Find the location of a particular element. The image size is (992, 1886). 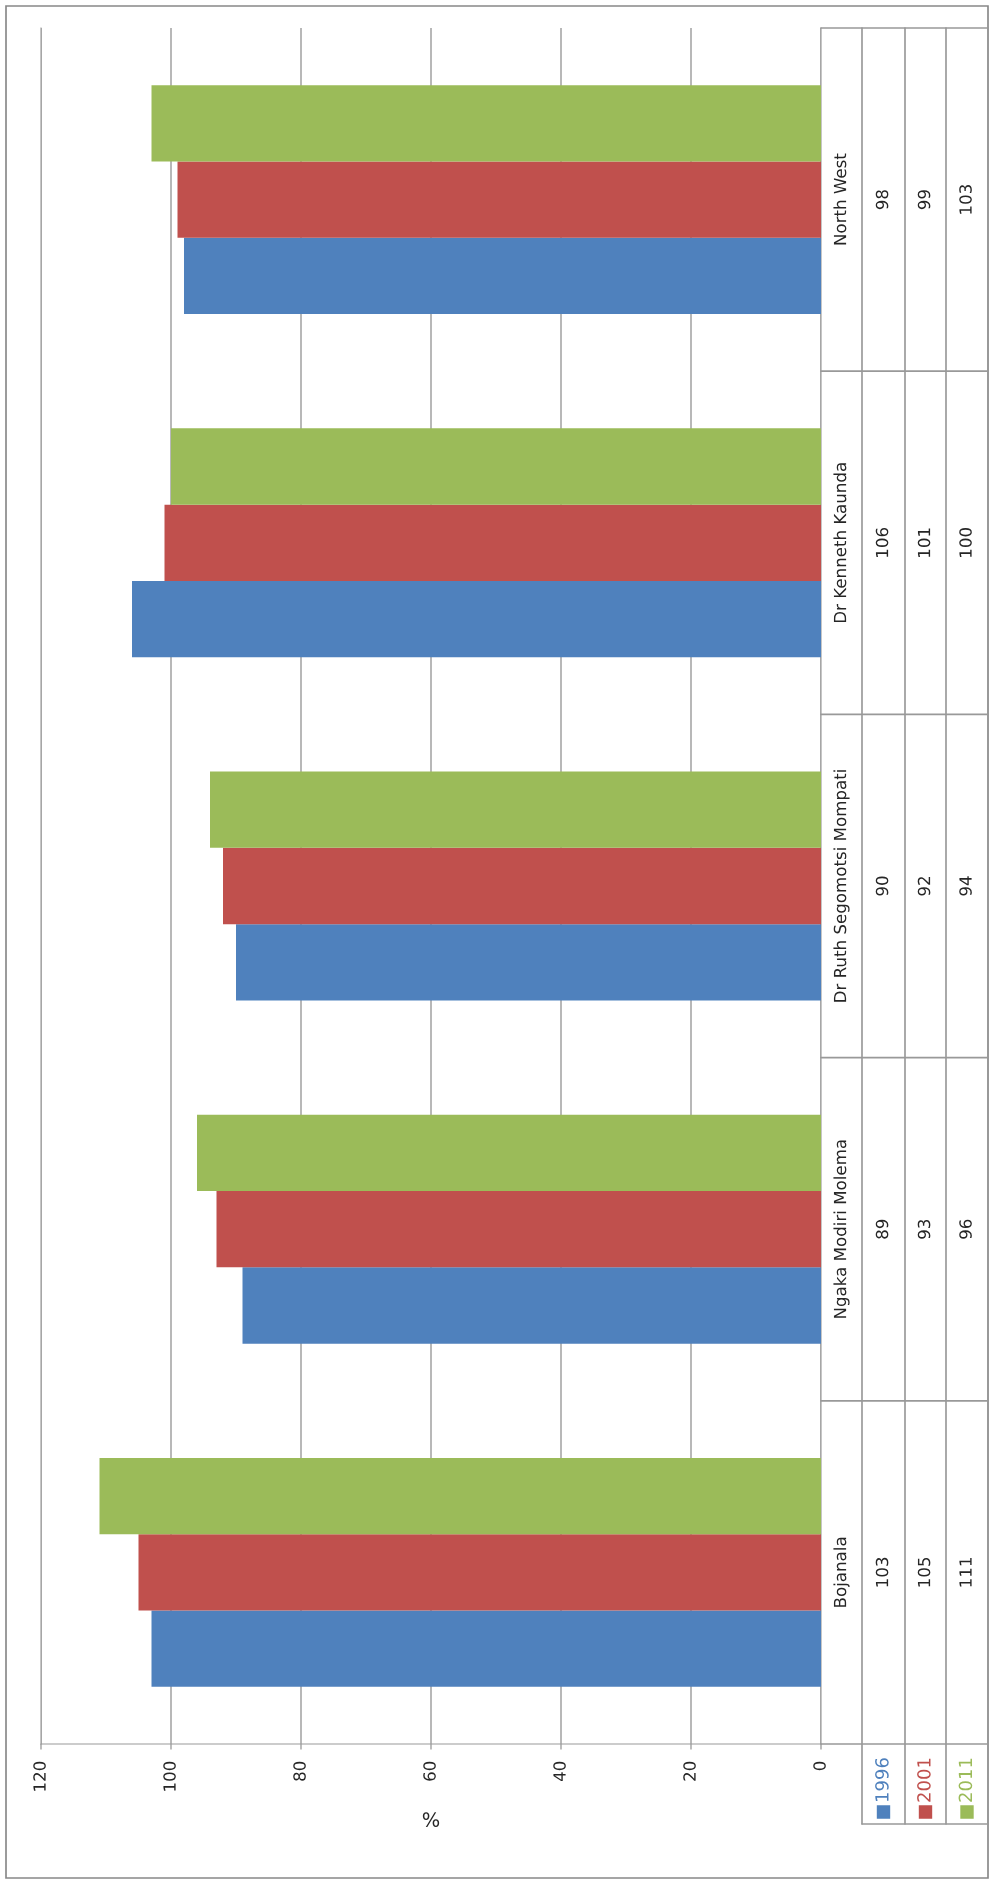

text: 1996 is located at coordinates (882, 1780).